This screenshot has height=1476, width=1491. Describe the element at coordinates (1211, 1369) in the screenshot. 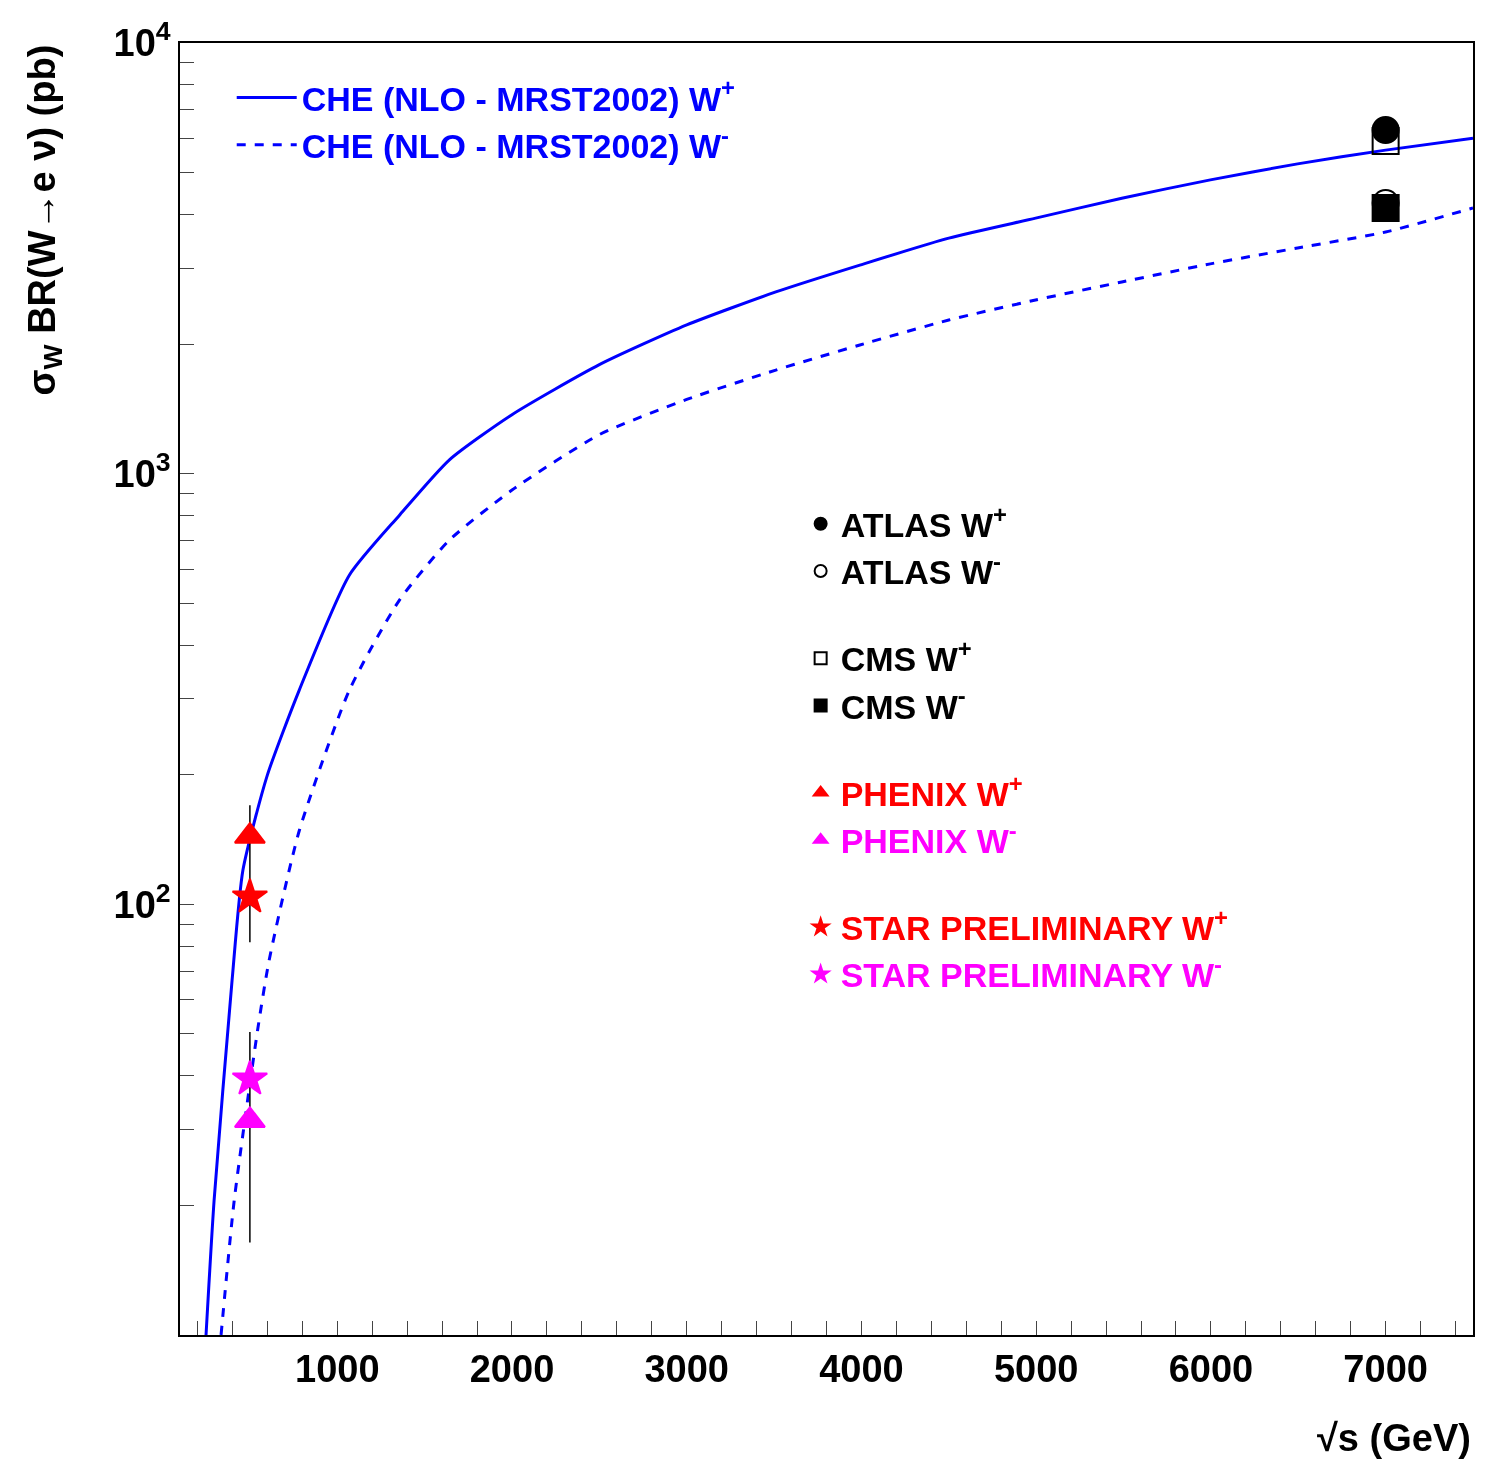

I see `x-tick-label: 6000` at that location.